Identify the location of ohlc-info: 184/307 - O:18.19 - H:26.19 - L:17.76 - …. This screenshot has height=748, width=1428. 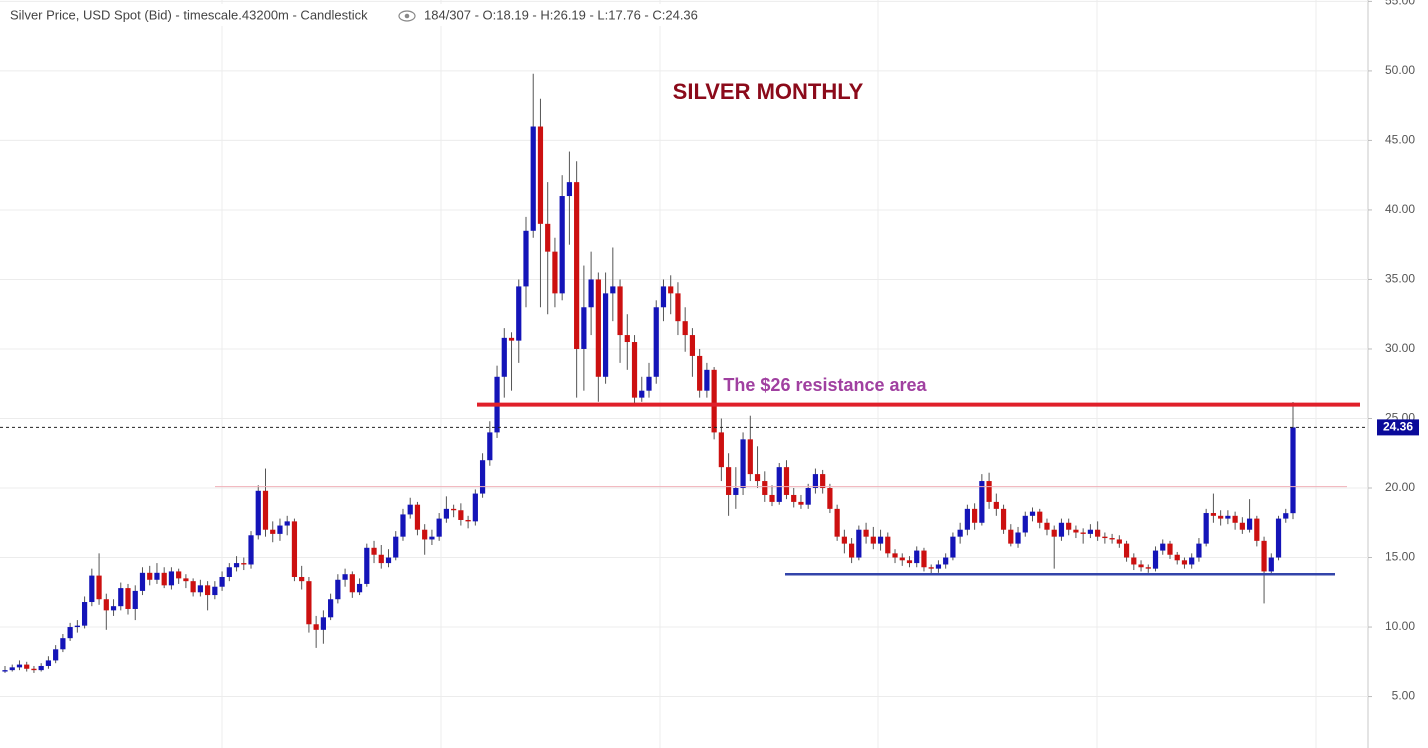
(561, 14).